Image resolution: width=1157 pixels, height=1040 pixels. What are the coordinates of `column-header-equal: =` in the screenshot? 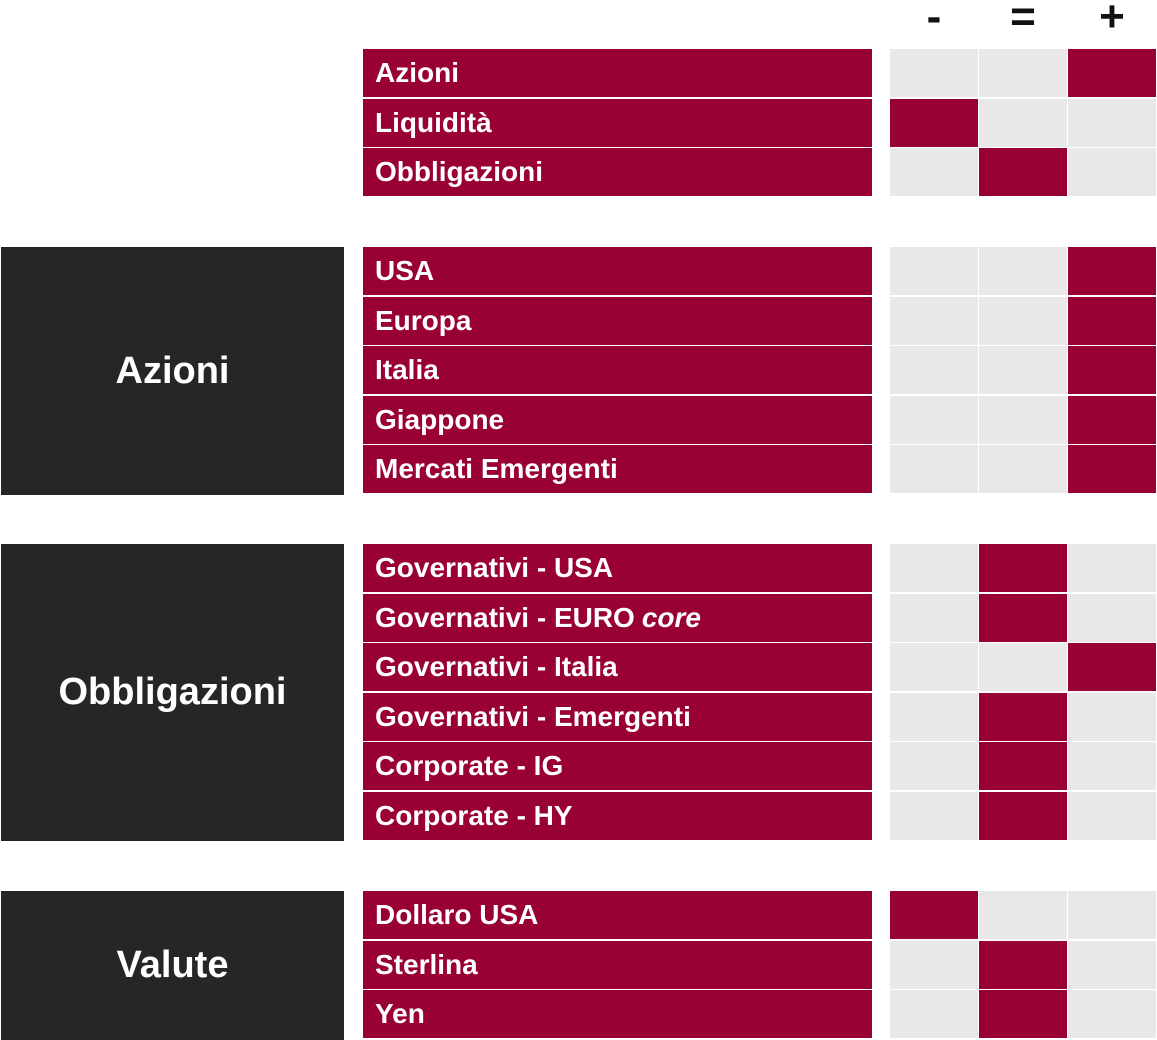 It's located at (1023, 20).